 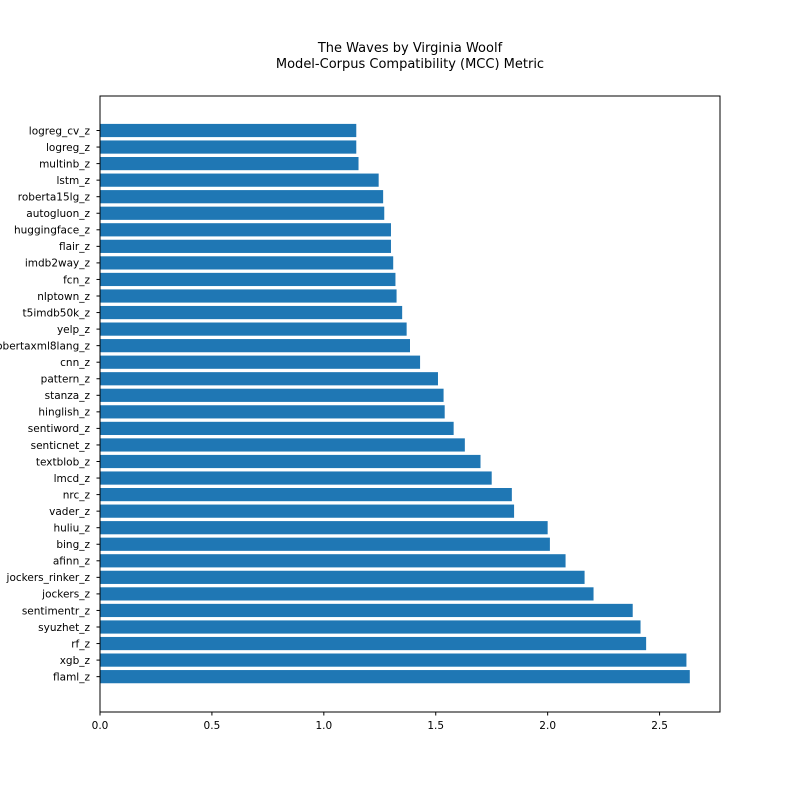 I want to click on bar-nrc-z, so click(x=306, y=495).